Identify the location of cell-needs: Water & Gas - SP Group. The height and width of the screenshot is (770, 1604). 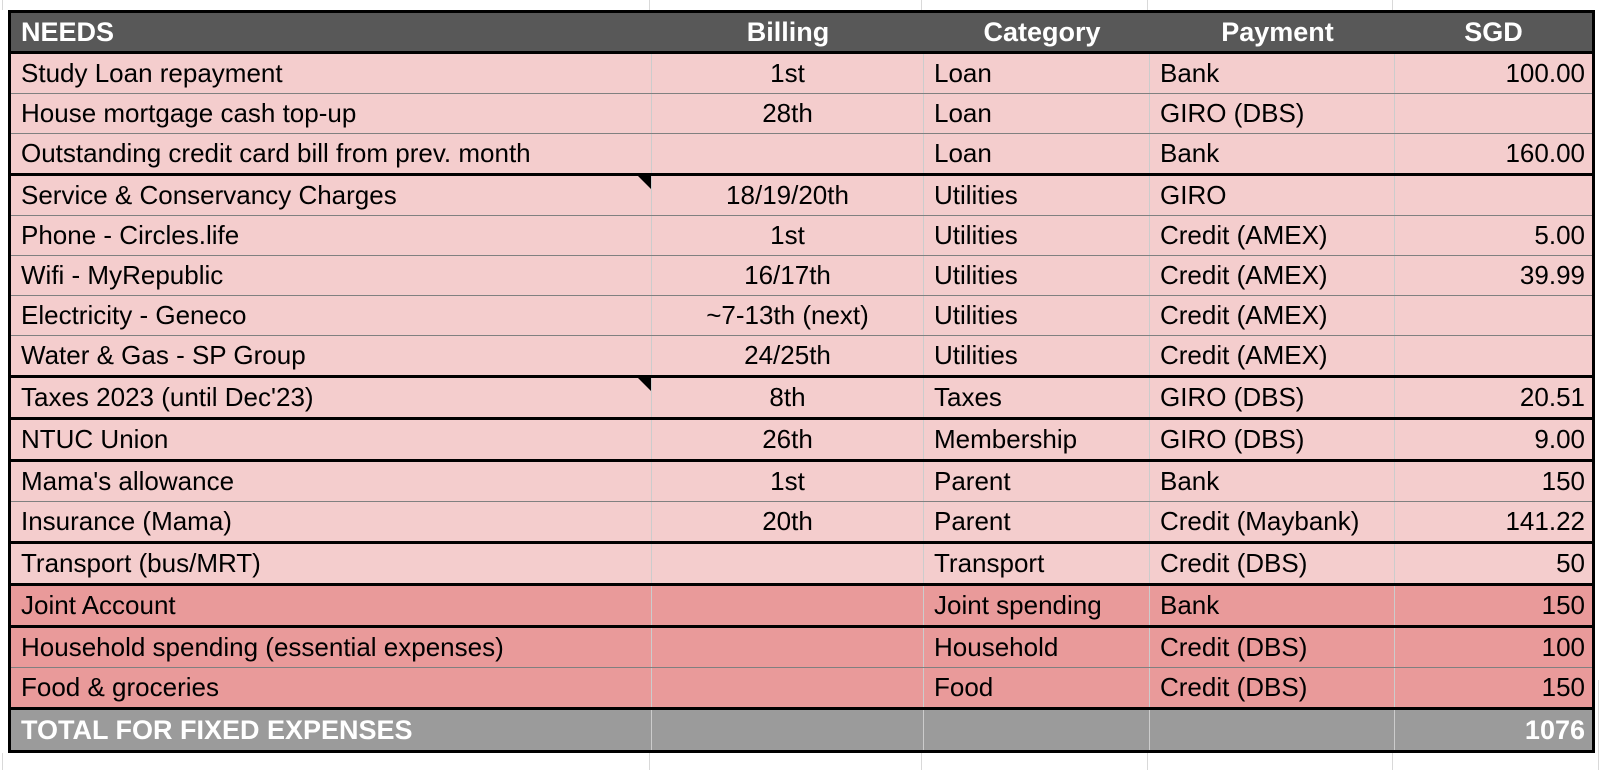
(331, 355).